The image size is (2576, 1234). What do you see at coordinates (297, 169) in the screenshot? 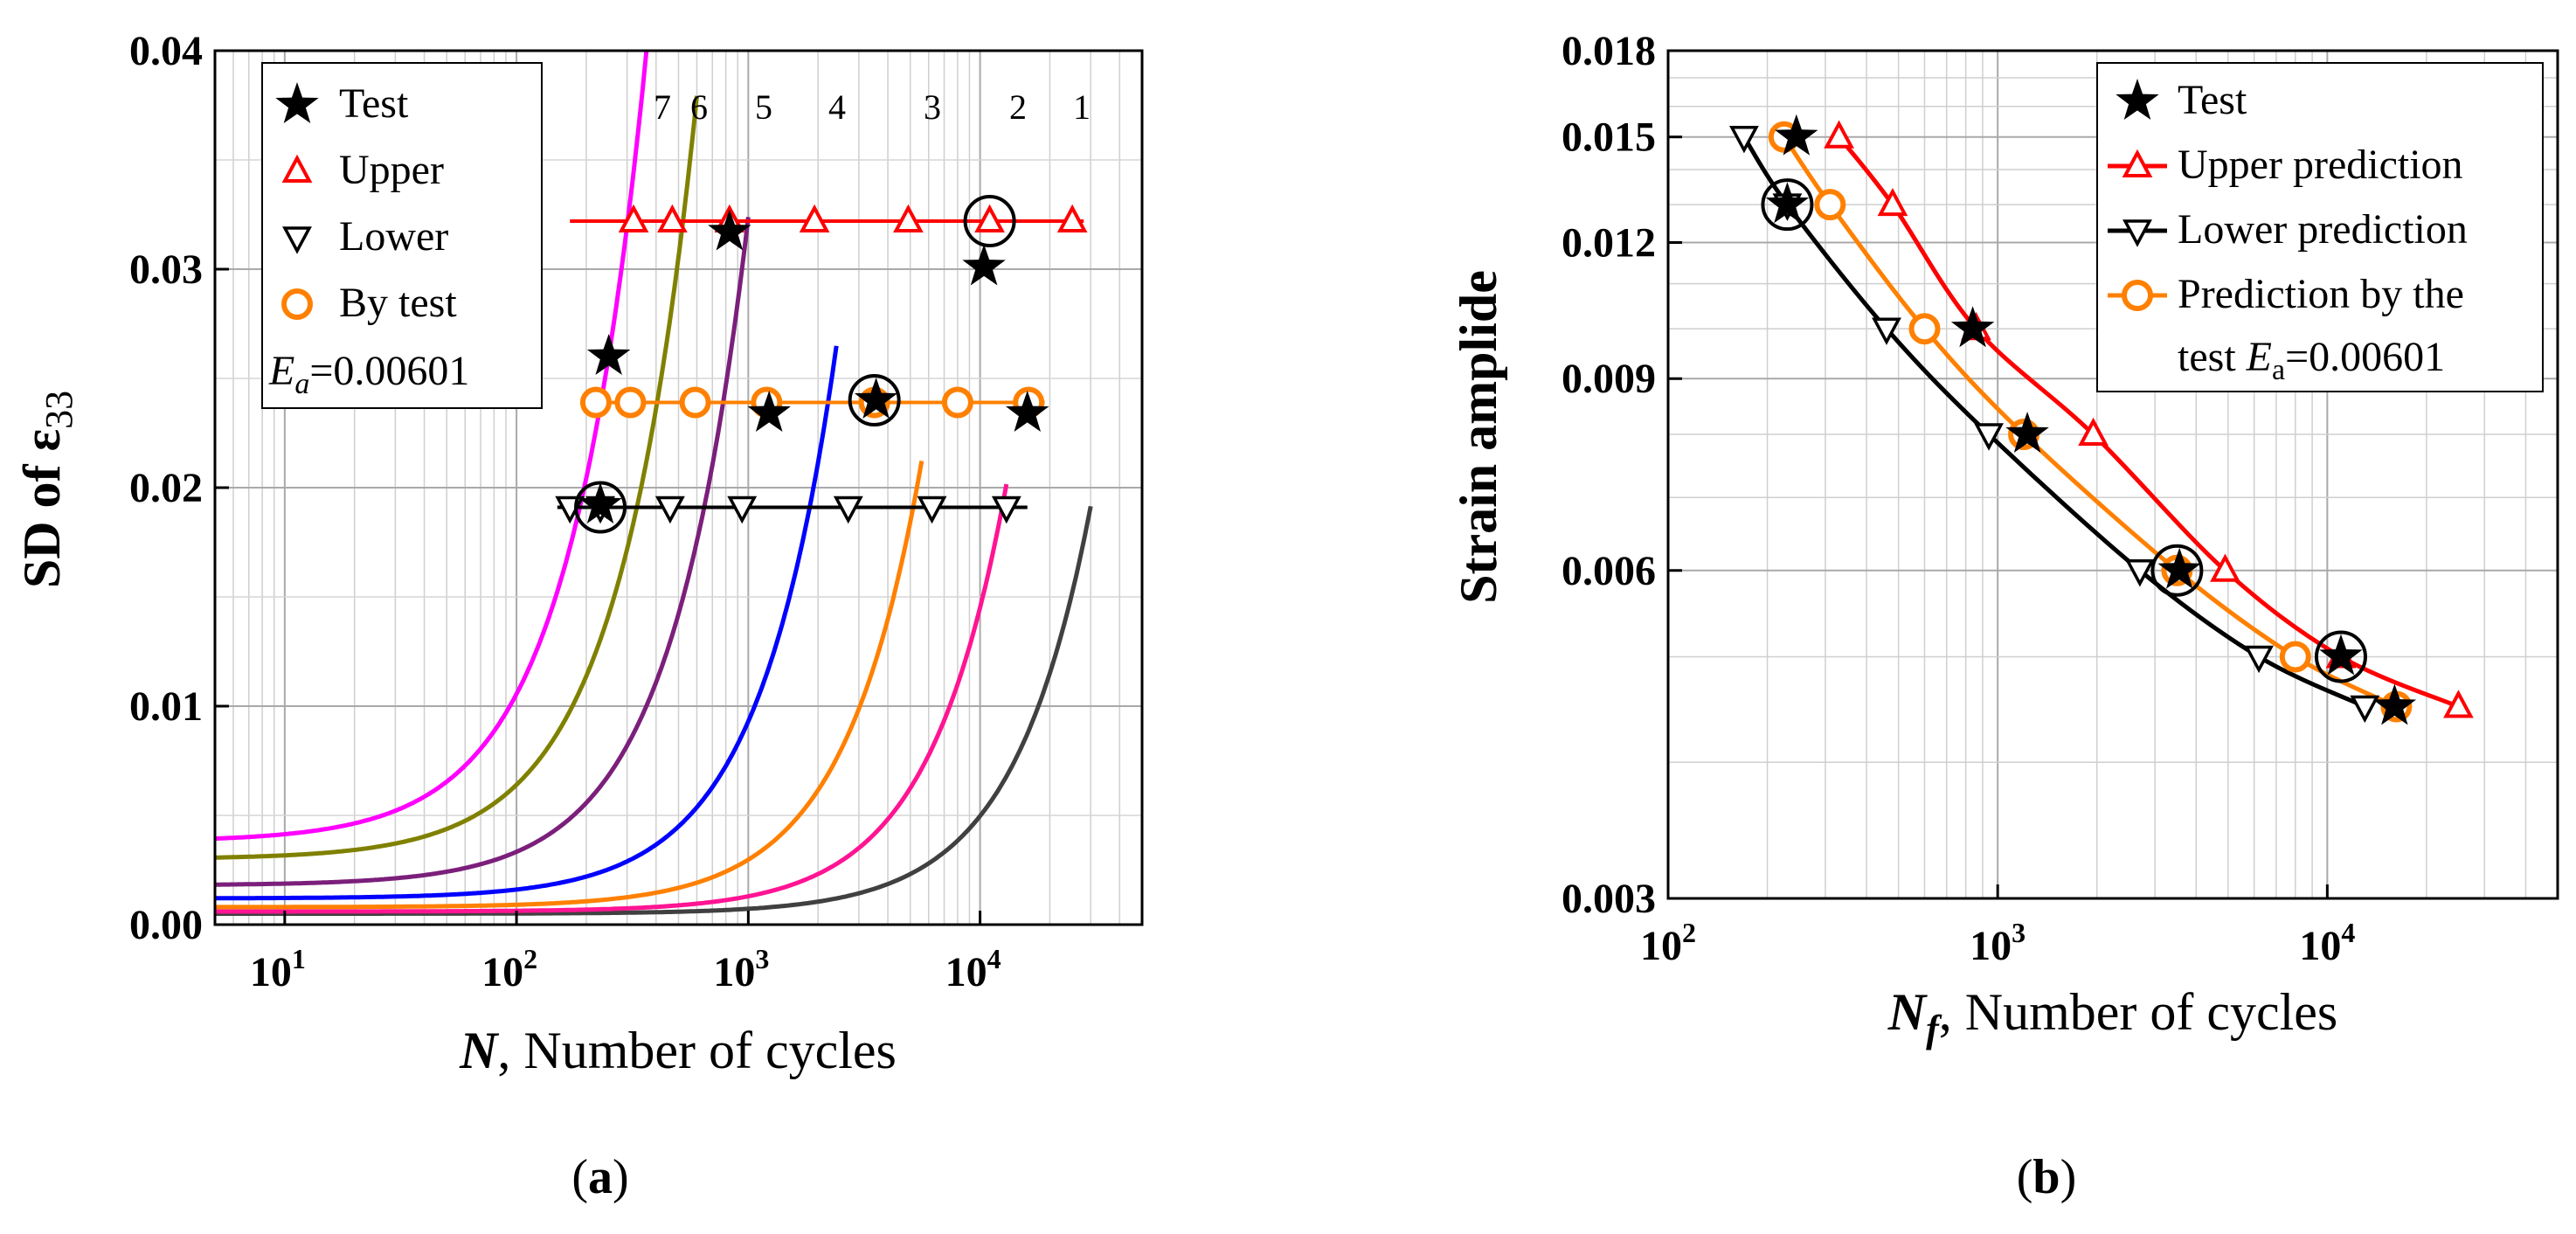
I see `legend-a-marker-upper` at bounding box center [297, 169].